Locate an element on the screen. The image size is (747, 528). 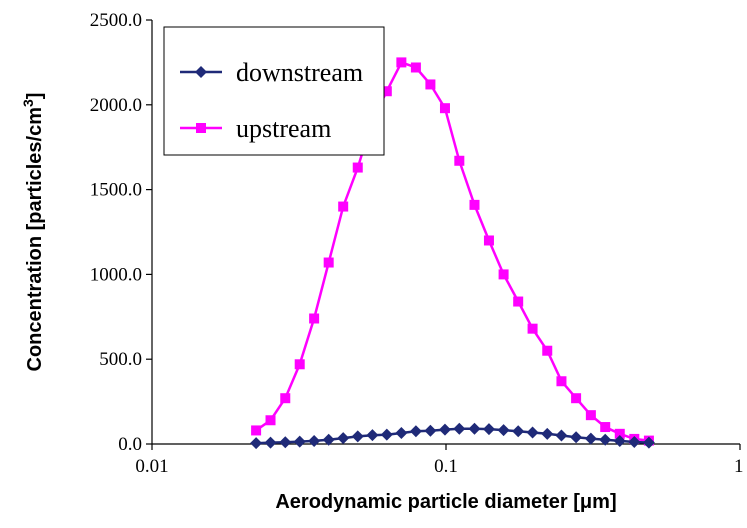
legend: downstream upstream is located at coordinates (274, 91).